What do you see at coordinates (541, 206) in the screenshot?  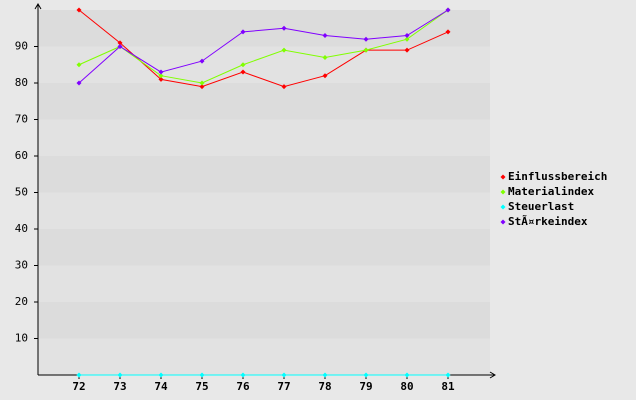 I see `legend-label: Steuerlast` at bounding box center [541, 206].